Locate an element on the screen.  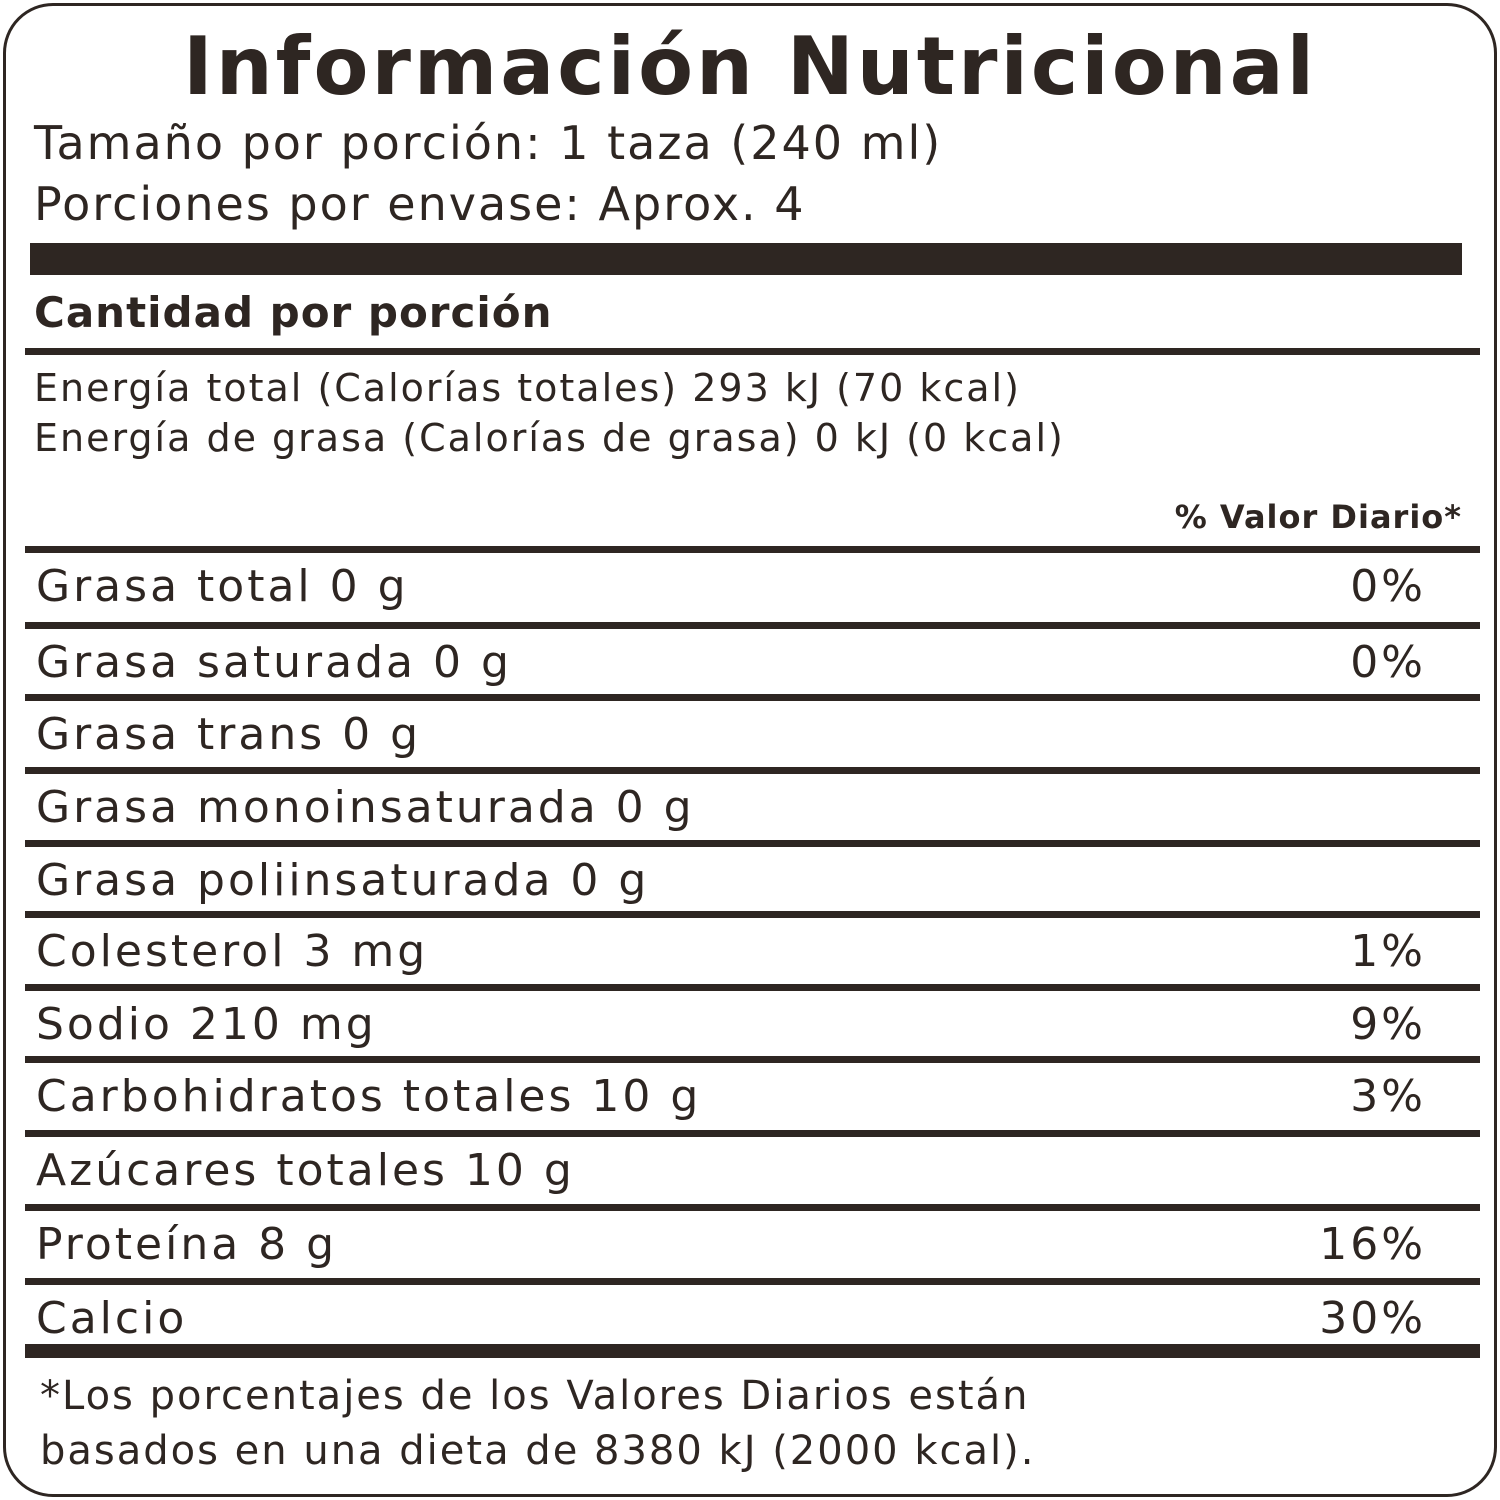
nutrient-row: Colesterol 3 mg 1% is located at coordinates (731, 951).